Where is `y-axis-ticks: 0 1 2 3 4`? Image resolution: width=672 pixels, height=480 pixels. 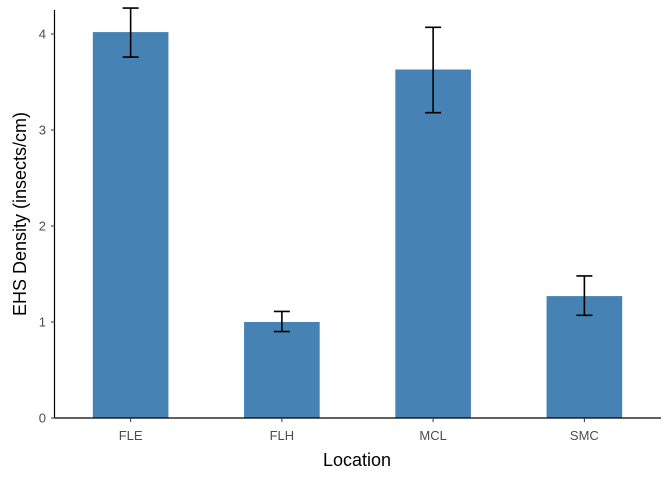 y-axis-ticks: 0 1 2 3 4 is located at coordinates (47, 226).